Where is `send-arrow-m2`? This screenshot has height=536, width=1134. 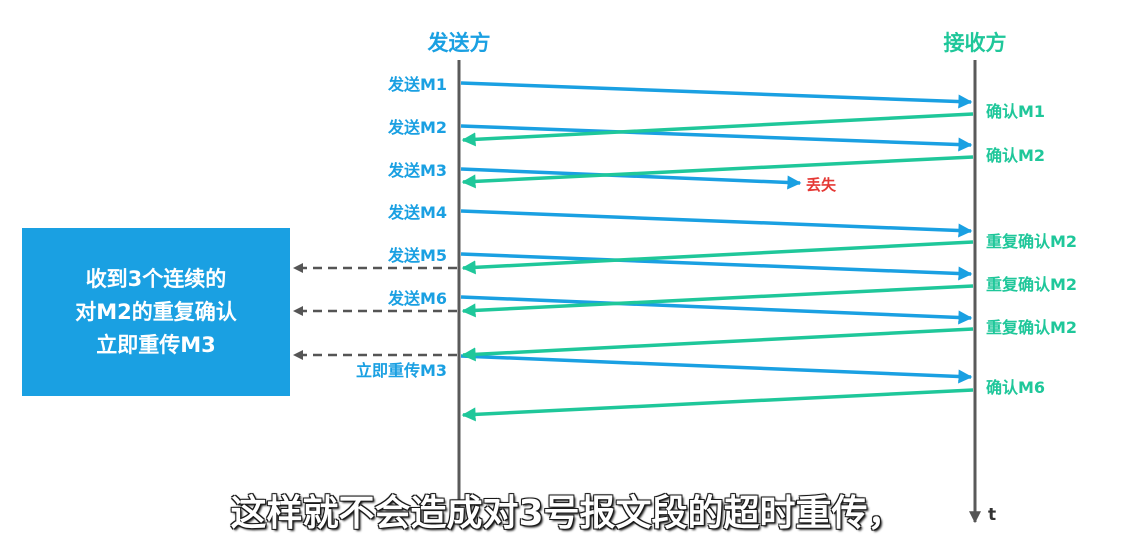
send-arrow-m2 is located at coordinates (716, 138).